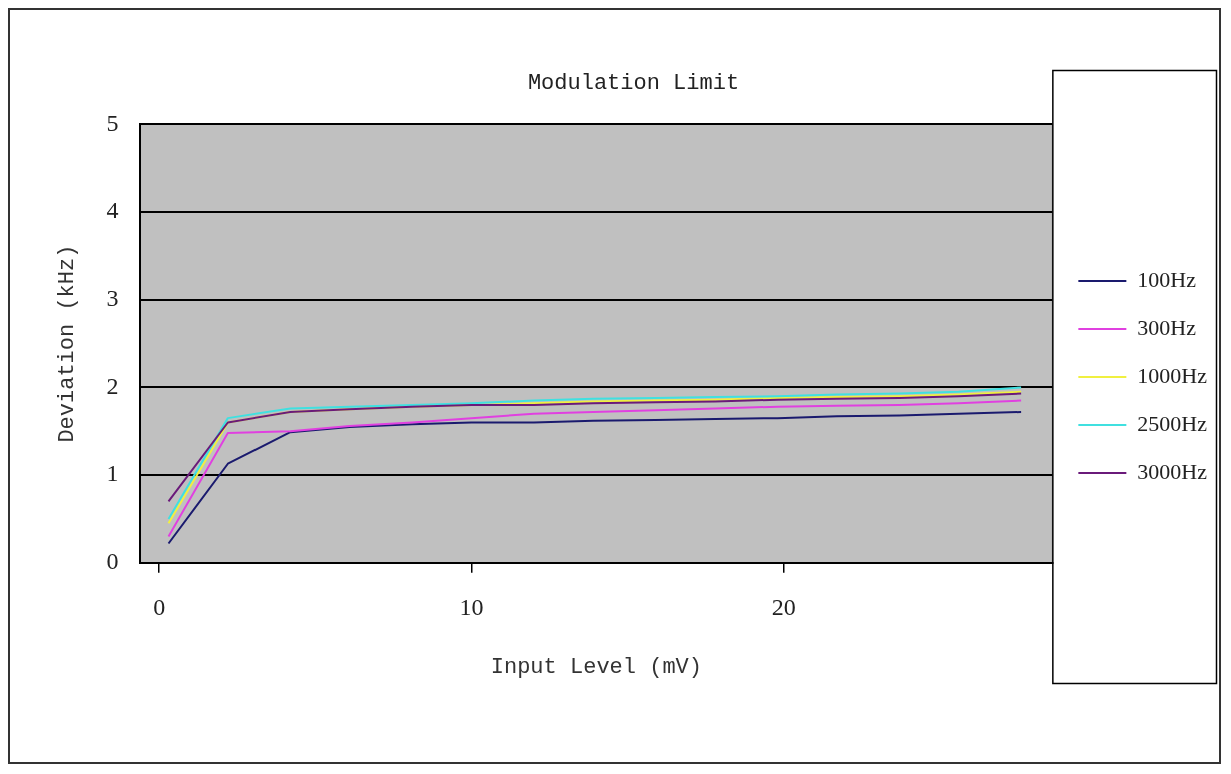  Describe the element at coordinates (783, 607) in the screenshot. I see `x-tick-label: 20` at that location.